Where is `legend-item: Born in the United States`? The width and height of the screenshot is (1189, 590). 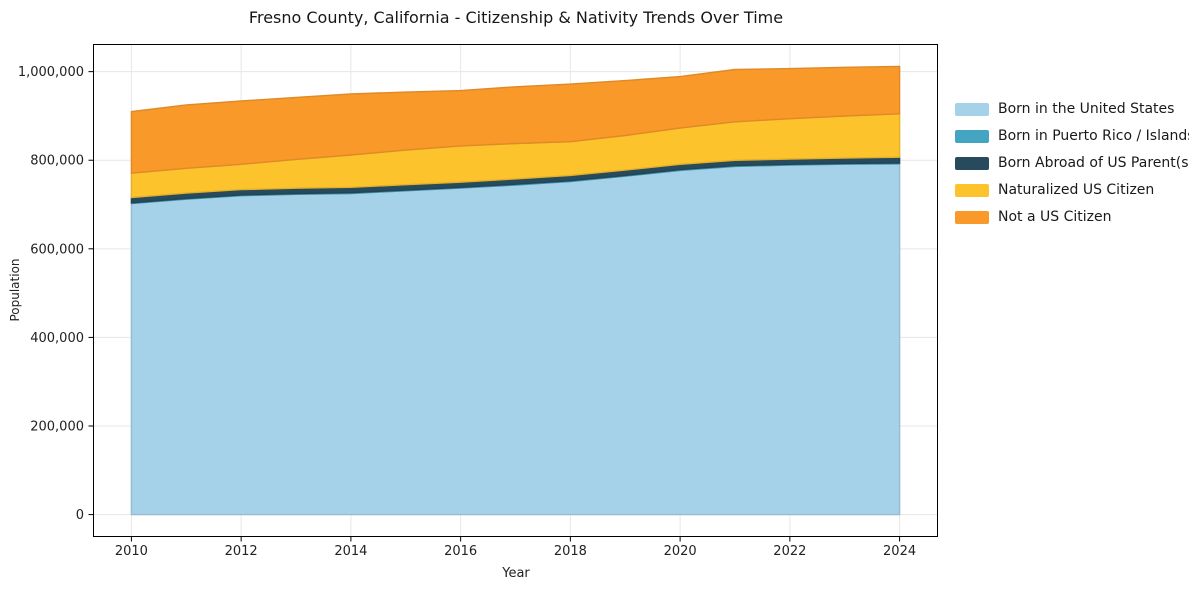 legend-item: Born in the United States is located at coordinates (1072, 109).